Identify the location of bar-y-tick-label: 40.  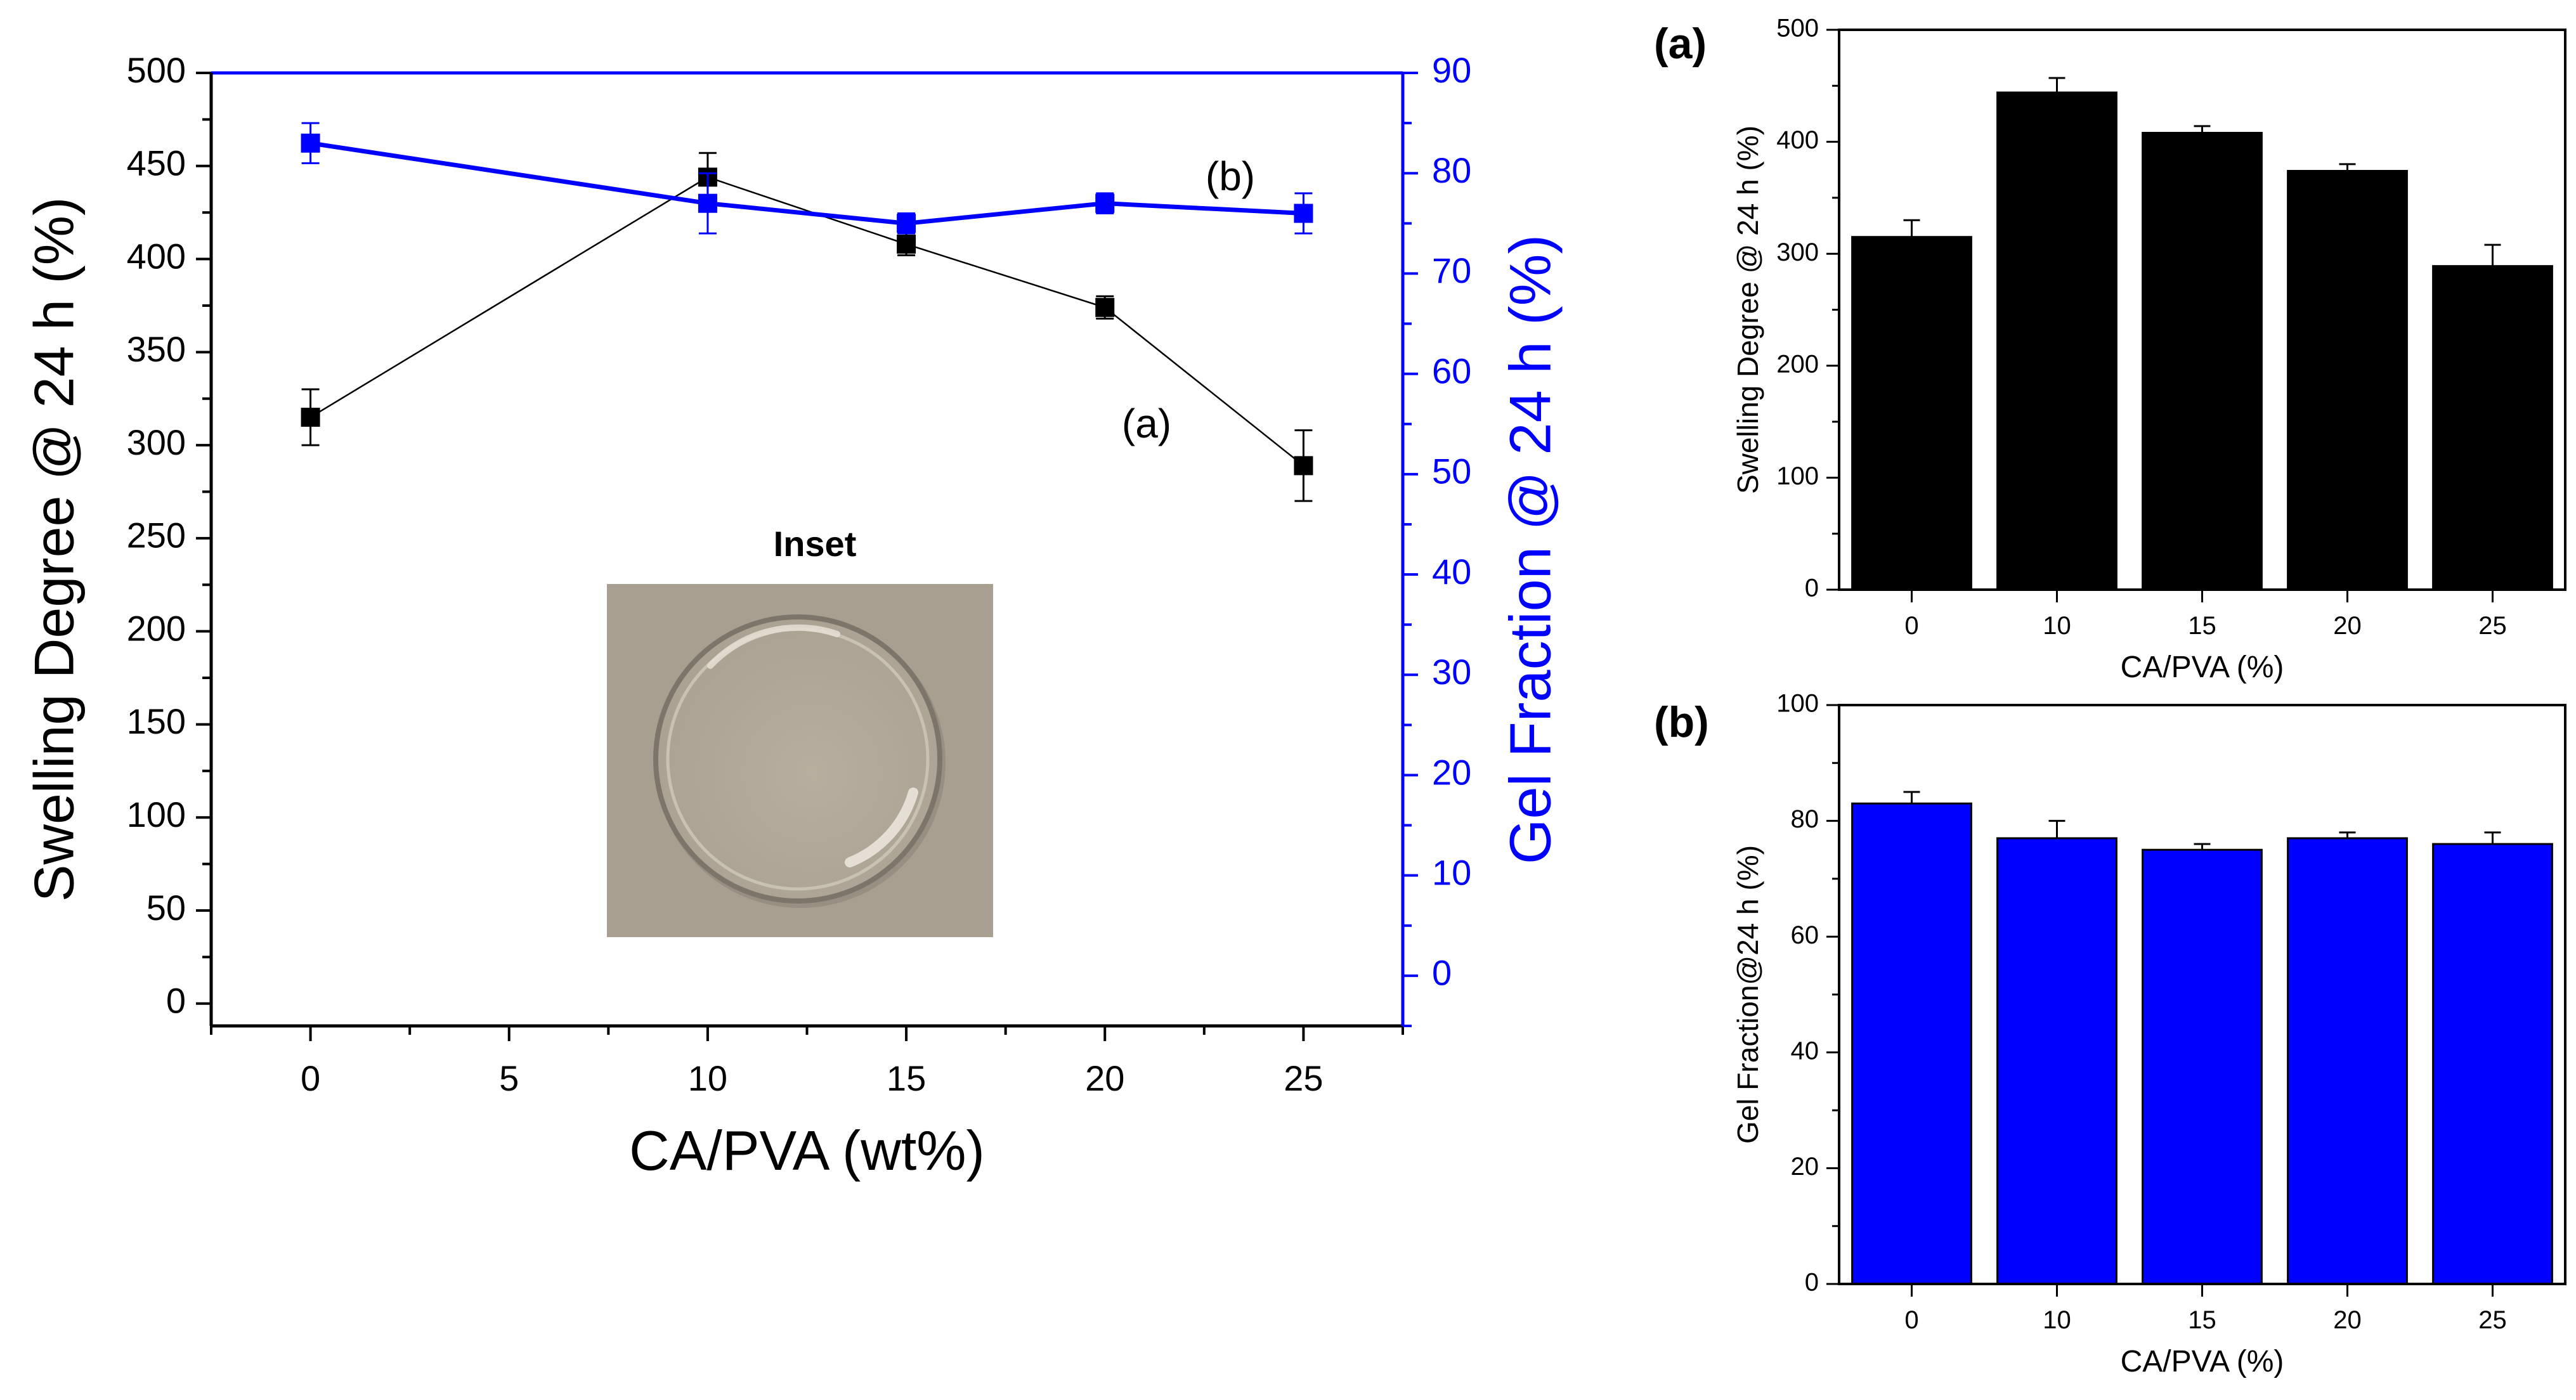
(1805, 1051).